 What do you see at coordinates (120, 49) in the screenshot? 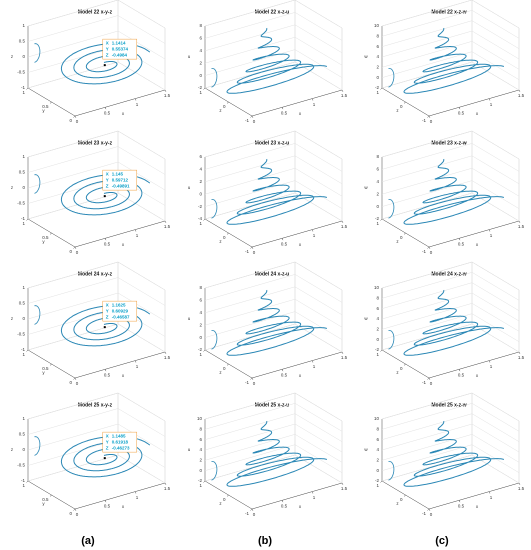
I see `datatip-box` at bounding box center [120, 49].